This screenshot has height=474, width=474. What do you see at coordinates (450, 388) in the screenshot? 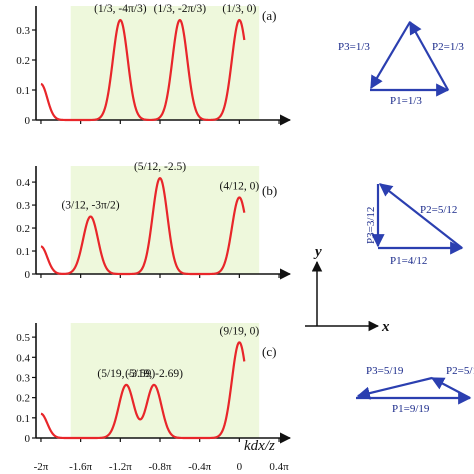
I see `triangle-c-p2-arrow` at bounding box center [450, 388].